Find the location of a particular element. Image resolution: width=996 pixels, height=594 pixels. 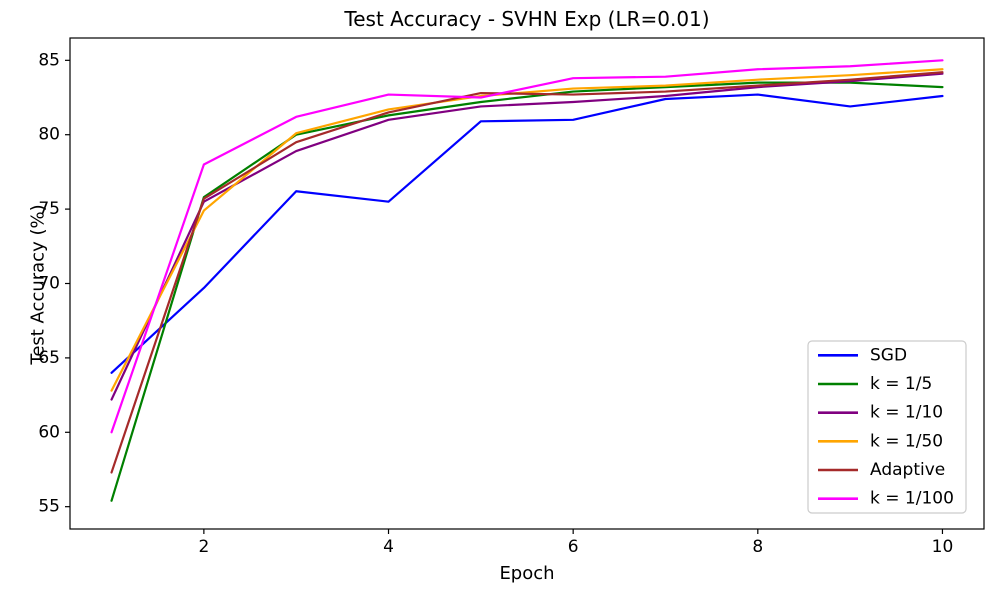

x-tick-label: 8 is located at coordinates (757, 547).